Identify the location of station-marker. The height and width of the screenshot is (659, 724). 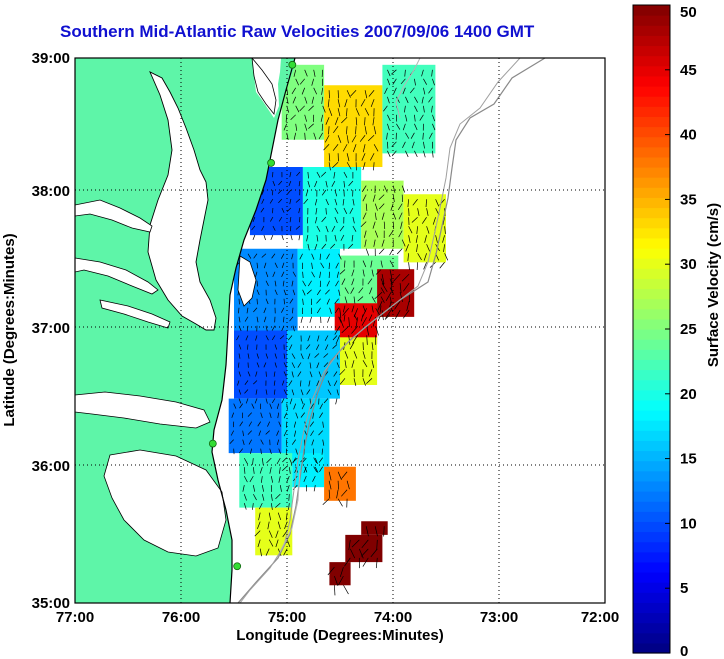
(212, 443).